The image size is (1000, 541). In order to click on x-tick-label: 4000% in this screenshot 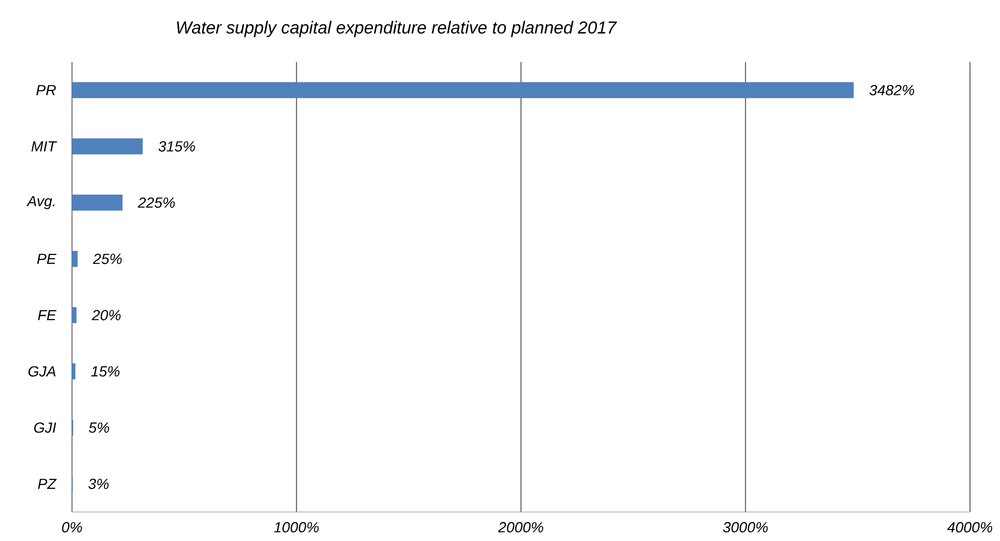, I will do `click(969, 527)`.